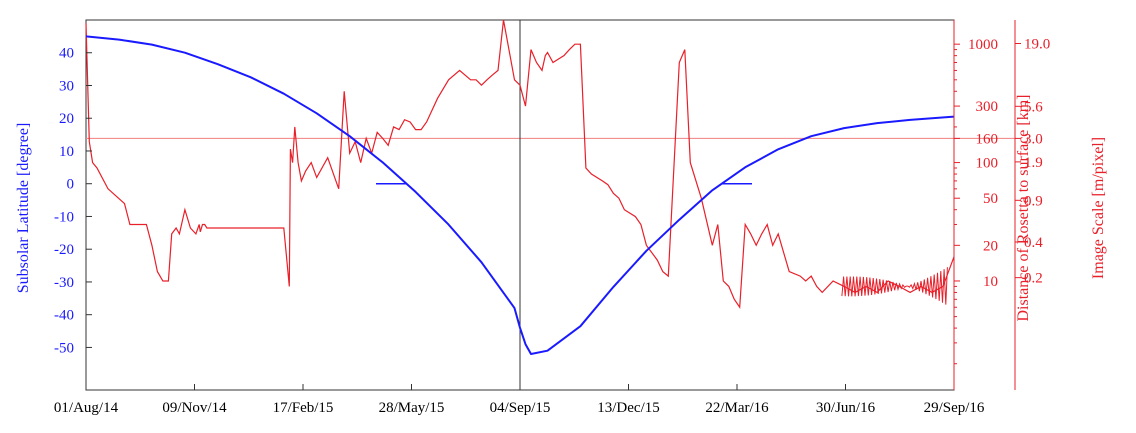 This screenshot has height=433, width=1136. What do you see at coordinates (303, 408) in the screenshot?
I see `x-tick-label: 17/Feb/15` at bounding box center [303, 408].